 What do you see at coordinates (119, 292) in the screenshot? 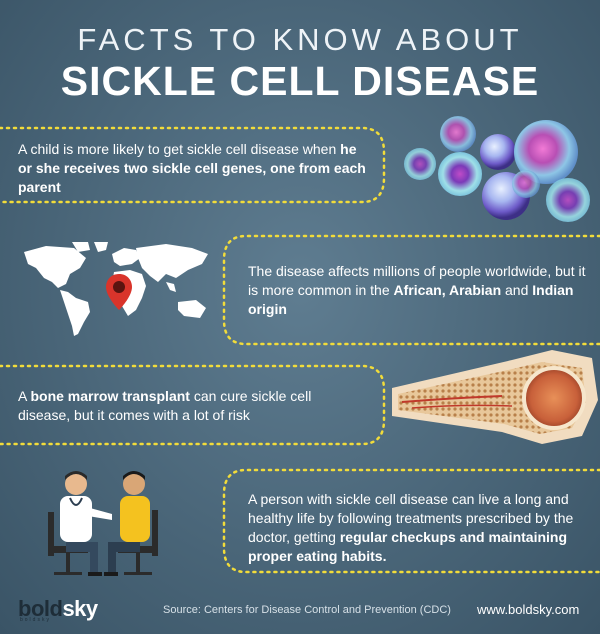
I see `location-pin-icon` at bounding box center [119, 292].